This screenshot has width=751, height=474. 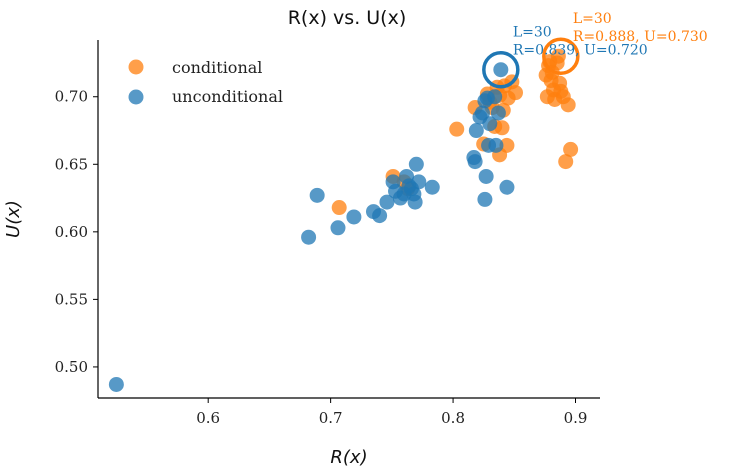 I want to click on x-tick-label: 0.8, so click(x=453, y=418).